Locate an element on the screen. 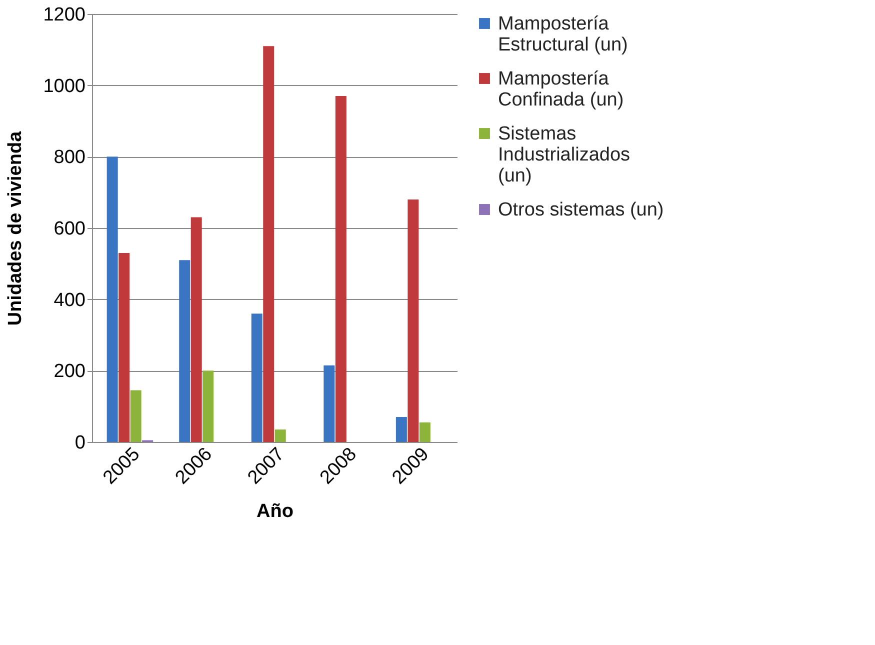 Image resolution: width=875 pixels, height=645 pixels. y-tick-label: 800 is located at coordinates (70, 157).